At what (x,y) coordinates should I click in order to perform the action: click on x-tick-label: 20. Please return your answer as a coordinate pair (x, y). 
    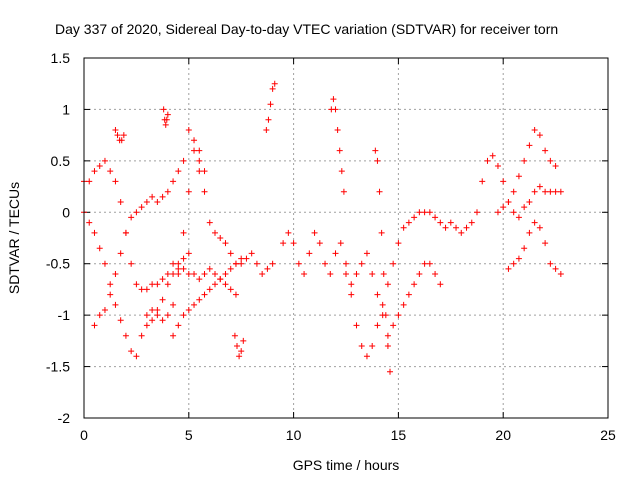
    Looking at the image, I should click on (503, 435).